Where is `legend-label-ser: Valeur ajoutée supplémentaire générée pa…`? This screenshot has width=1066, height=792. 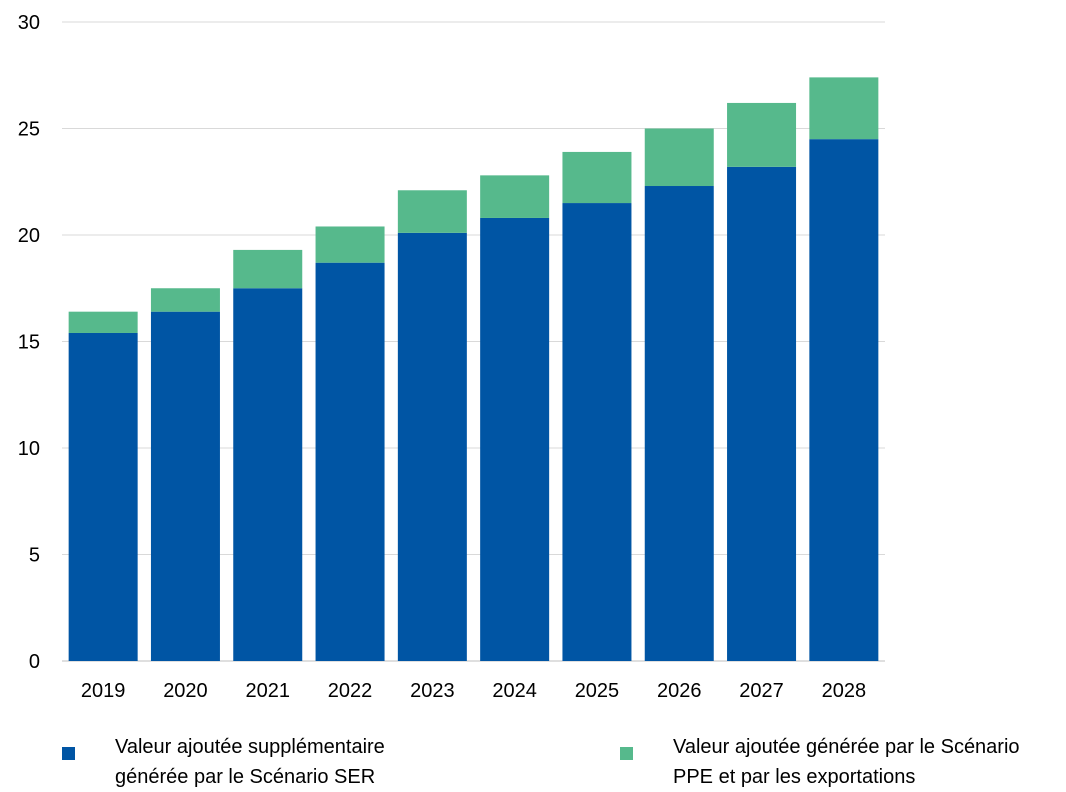
legend-label-ser: Valeur ajoutée supplémentaire générée pa… is located at coordinates (250, 762).